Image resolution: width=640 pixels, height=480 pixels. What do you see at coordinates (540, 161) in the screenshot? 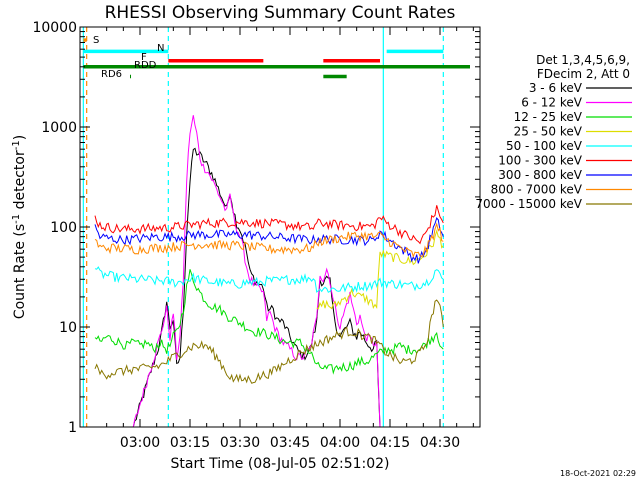
I see `legend-label-100-300-kev: 100 - 300 keV` at bounding box center [540, 161].